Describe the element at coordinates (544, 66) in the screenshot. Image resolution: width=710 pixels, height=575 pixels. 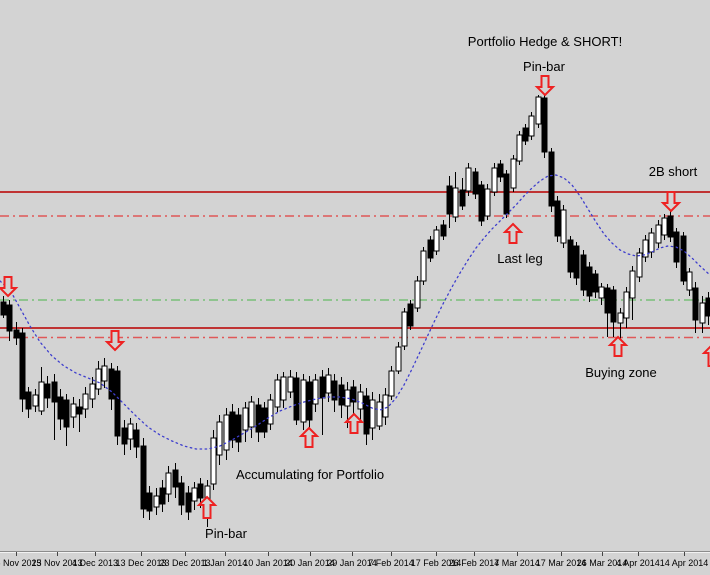
I see `annotation-label-pin-bar-top: Pin-bar` at that location.